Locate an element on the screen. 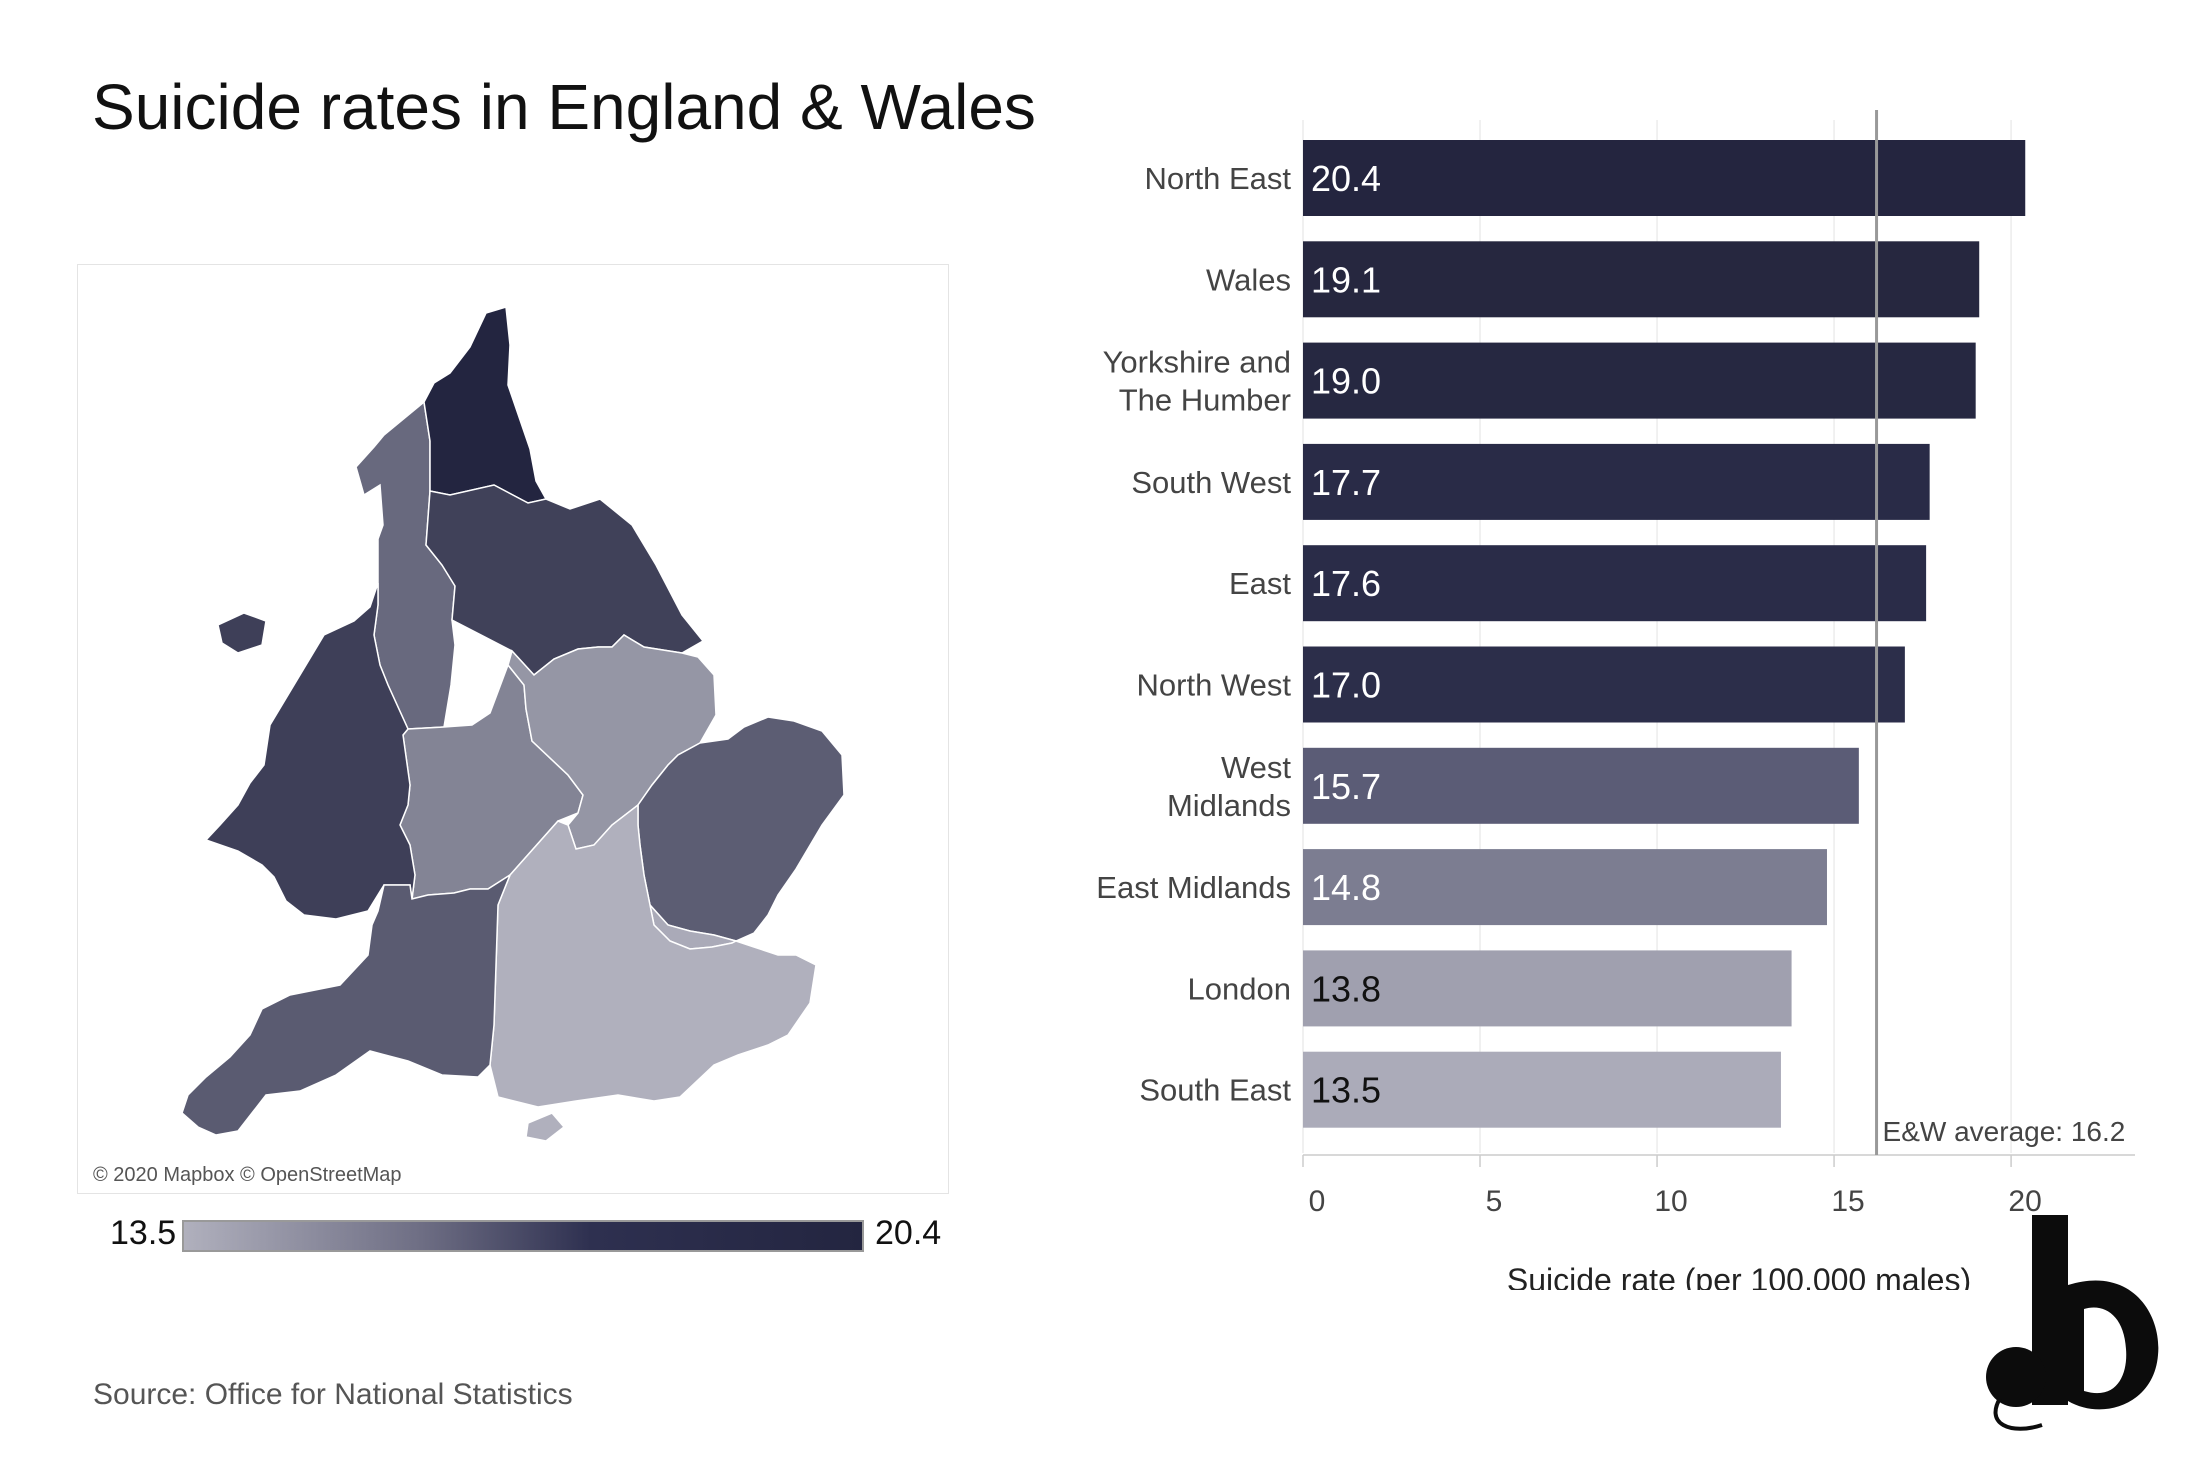  bar-value-label: 17.6 is located at coordinates (1346, 583).